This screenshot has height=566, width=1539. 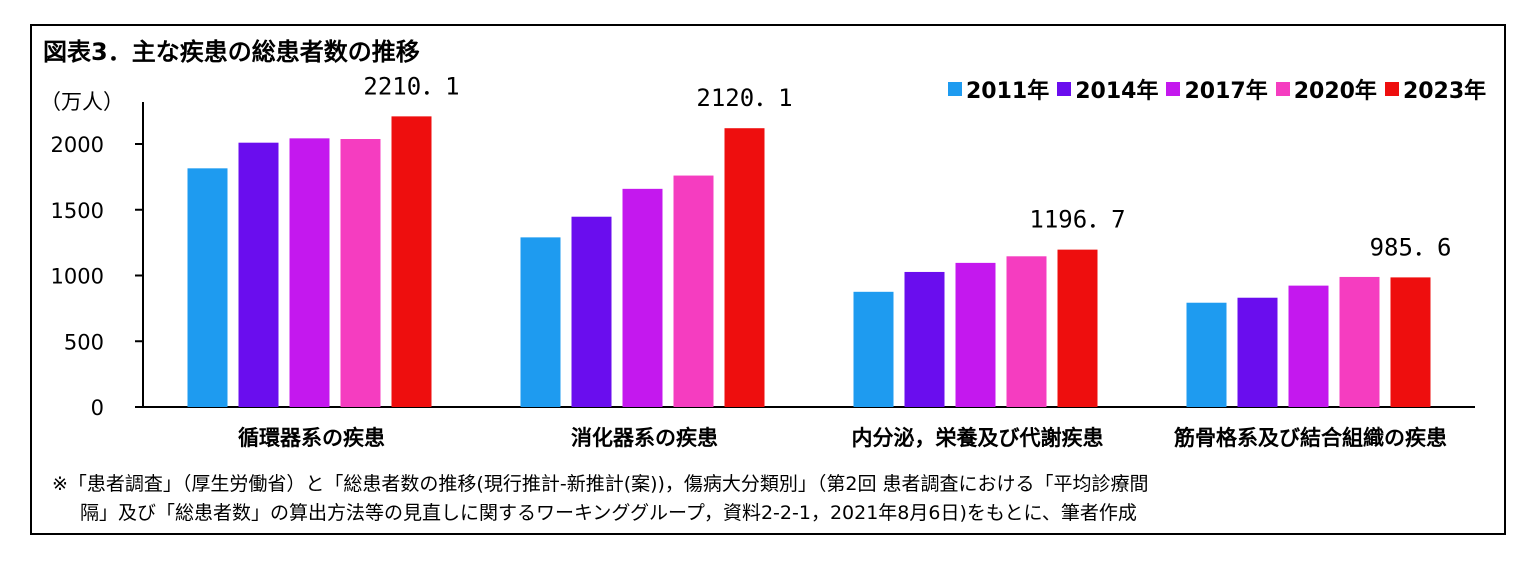 I want to click on y-tick-label: 2000, so click(x=77, y=145).